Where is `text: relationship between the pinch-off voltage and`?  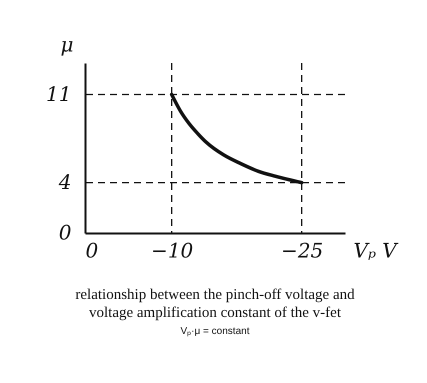
text: relationship between the pinch-off voltage and is located at coordinates (215, 295).